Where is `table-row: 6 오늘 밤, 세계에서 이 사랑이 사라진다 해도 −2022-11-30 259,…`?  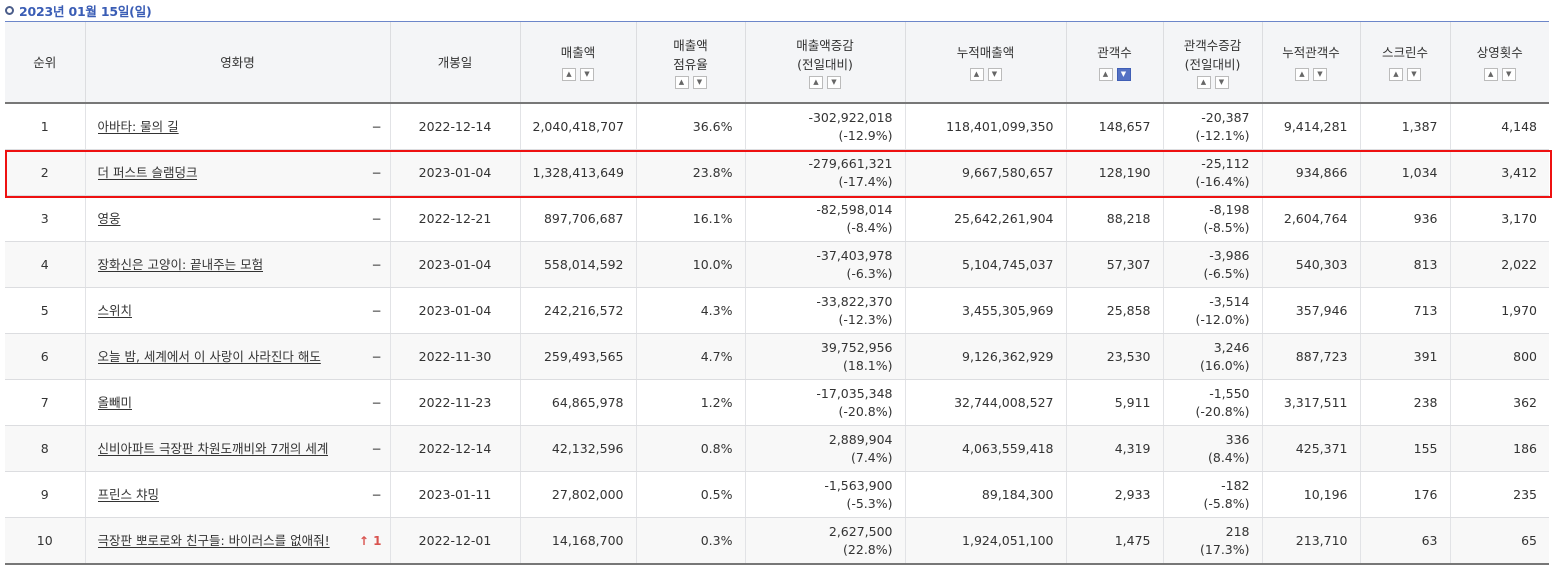 table-row: 6 오늘 밤, 세계에서 이 사랑이 사라진다 해도 −2022-11-30 259,… is located at coordinates (777, 356).